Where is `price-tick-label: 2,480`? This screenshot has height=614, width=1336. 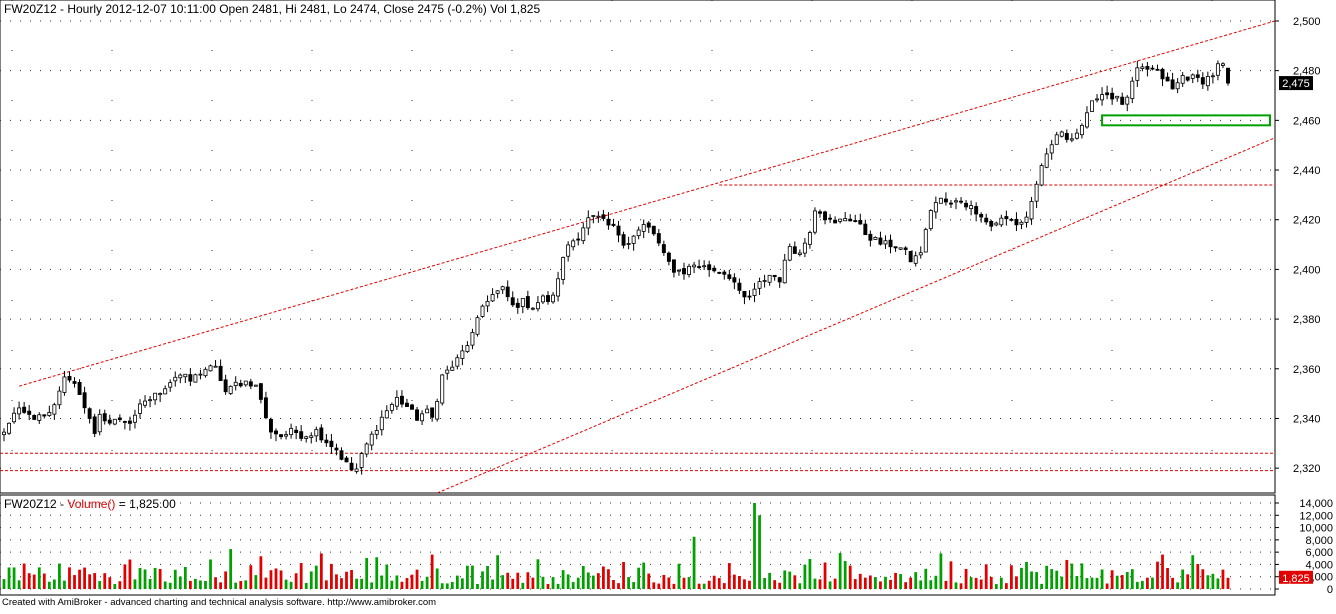 price-tick-label: 2,480 is located at coordinates (1307, 72).